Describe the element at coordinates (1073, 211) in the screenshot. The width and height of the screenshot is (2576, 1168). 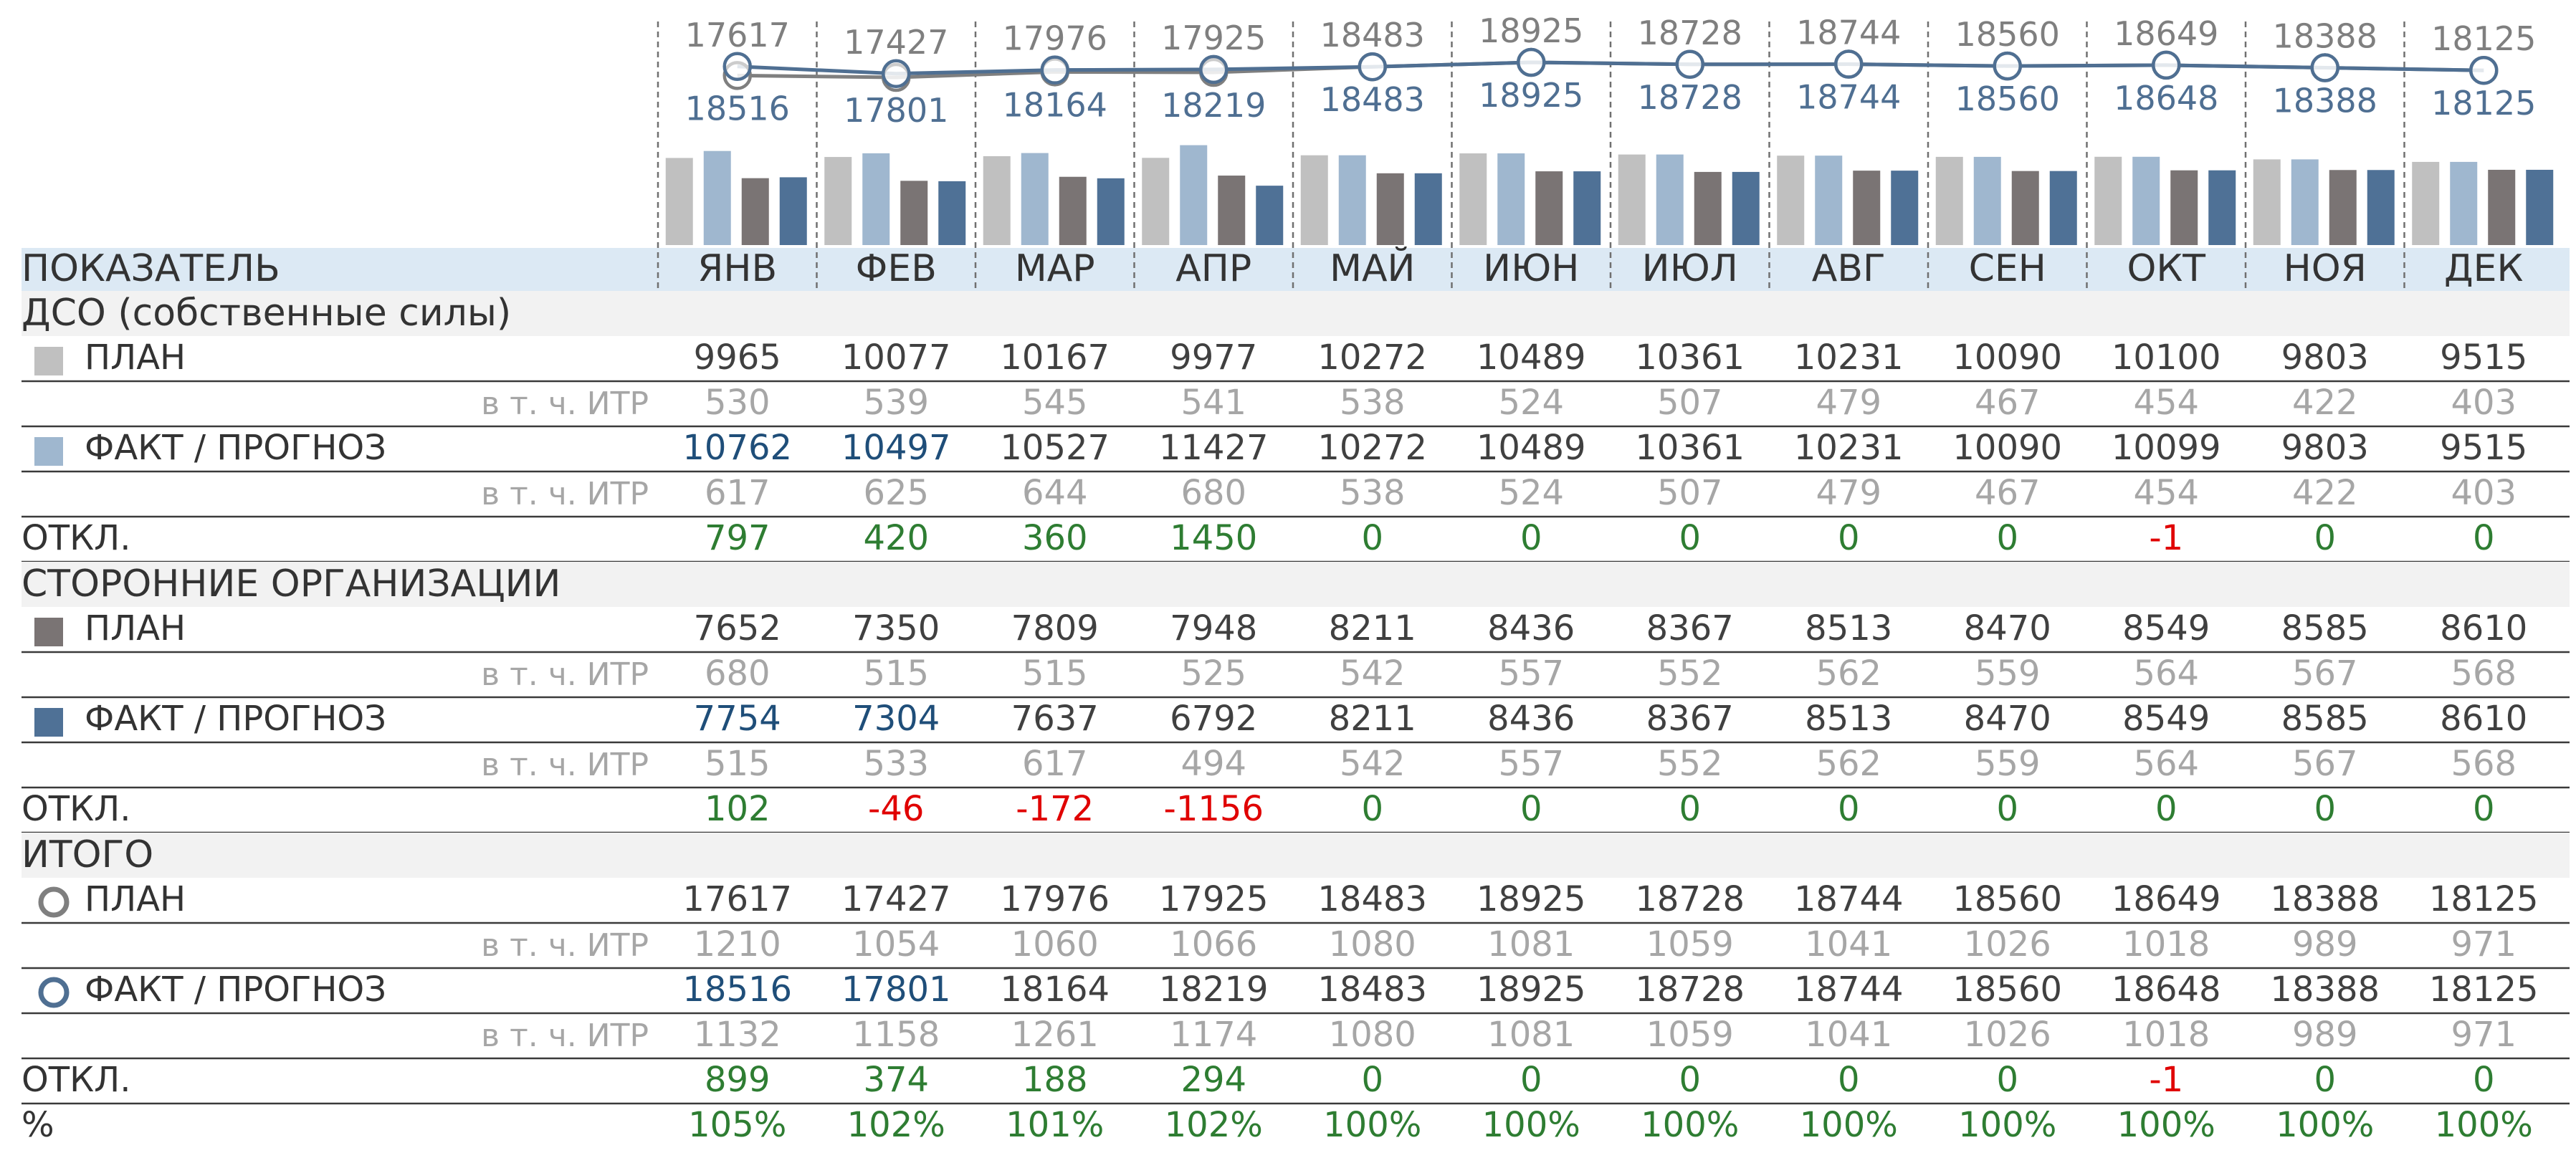
I see `ext-plan-bar` at that location.